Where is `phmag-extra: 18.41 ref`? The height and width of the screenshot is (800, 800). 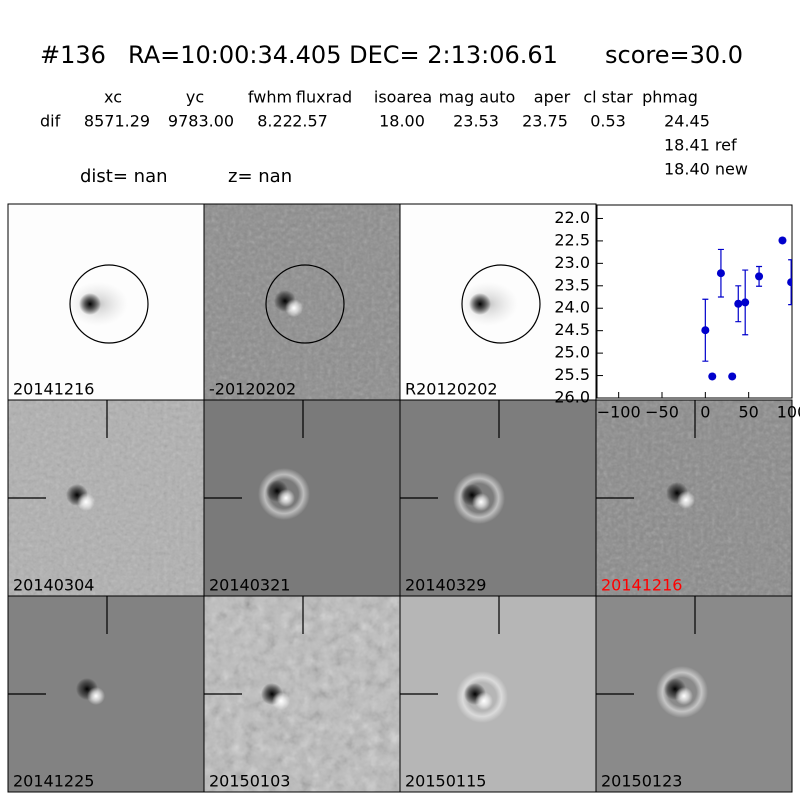 phmag-extra: 18.41 ref is located at coordinates (700, 145).